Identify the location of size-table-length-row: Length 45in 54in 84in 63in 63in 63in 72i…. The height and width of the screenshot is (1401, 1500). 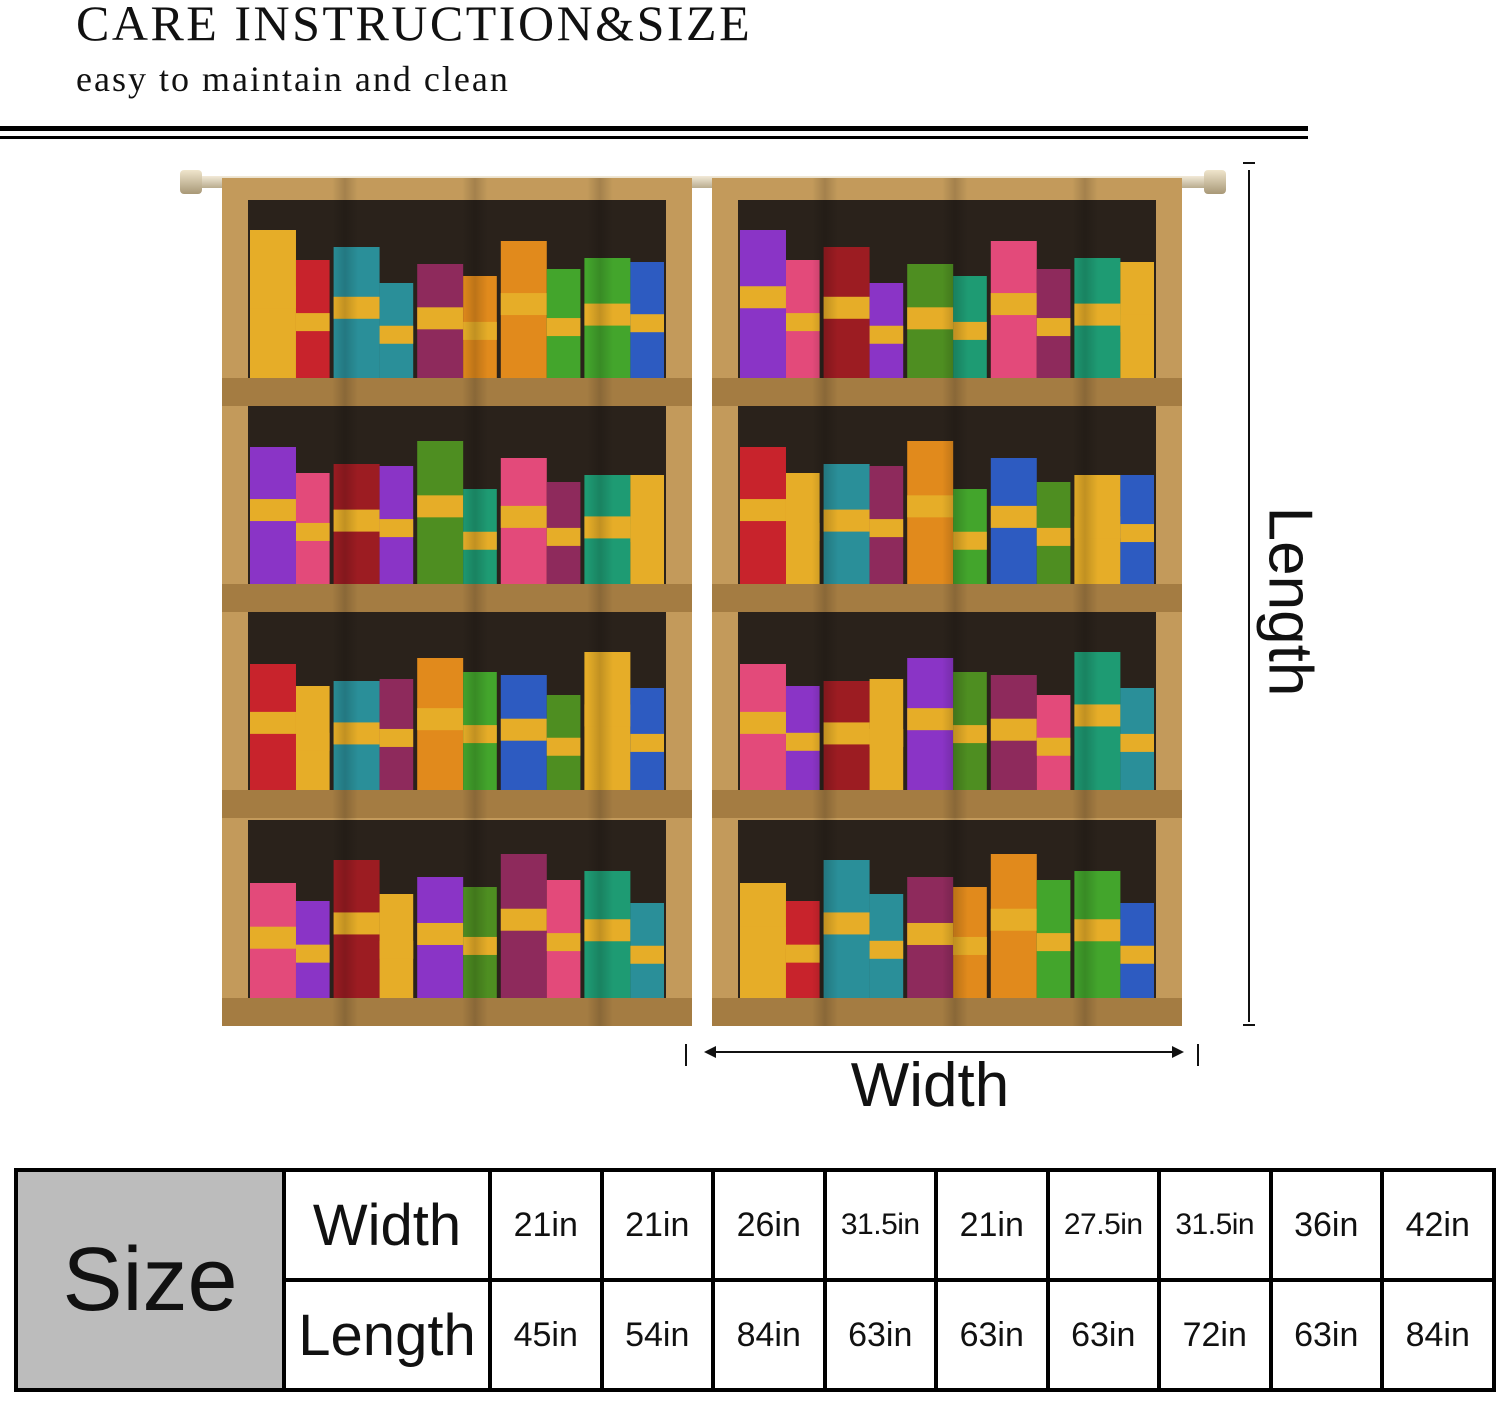
(756, 1335).